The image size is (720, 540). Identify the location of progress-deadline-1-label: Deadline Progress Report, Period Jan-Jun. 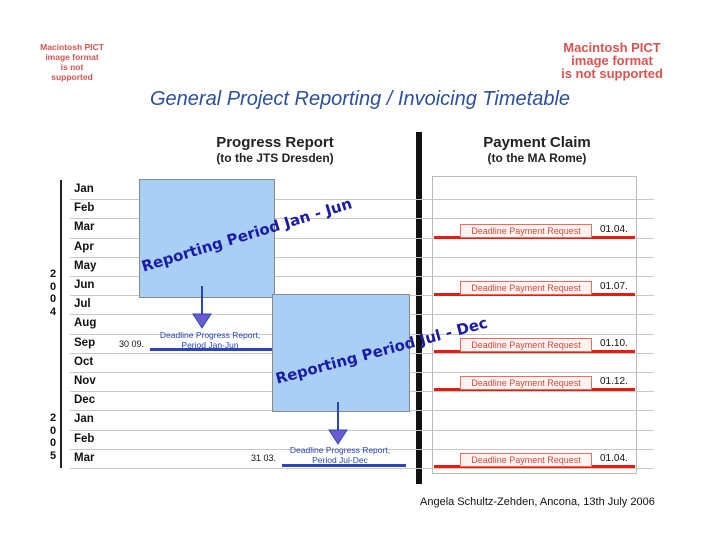
(210, 340).